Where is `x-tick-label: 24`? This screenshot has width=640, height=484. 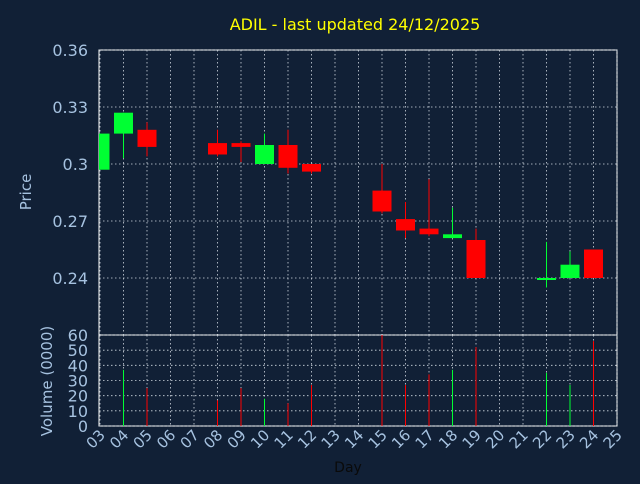 x-tick-label: 24 is located at coordinates (589, 439).